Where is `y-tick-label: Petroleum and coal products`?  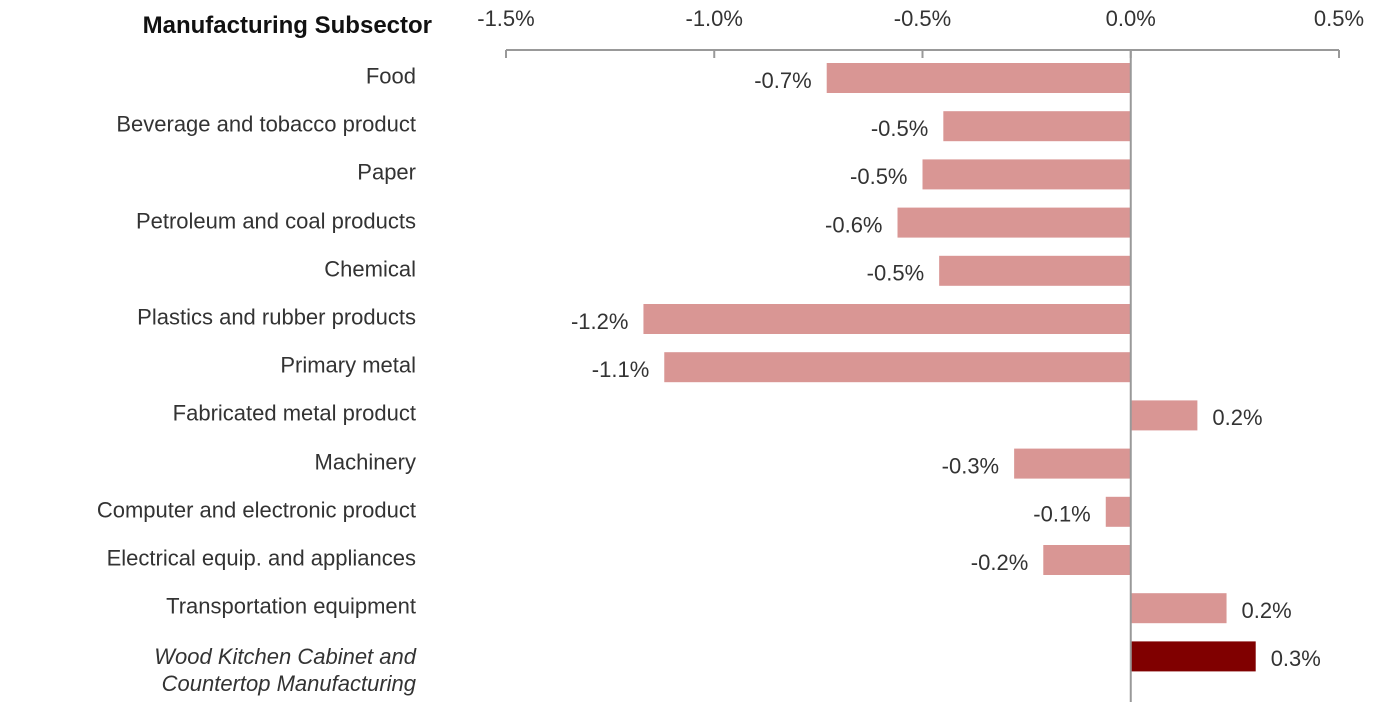
y-tick-label: Petroleum and coal products is located at coordinates (275, 221).